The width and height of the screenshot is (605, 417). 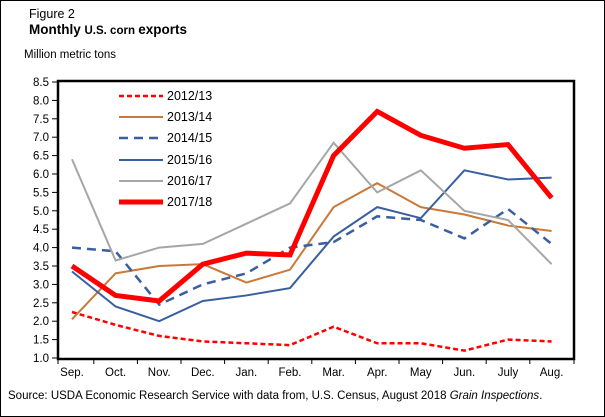 I want to click on chart-title-part3: exports, so click(x=162, y=29).